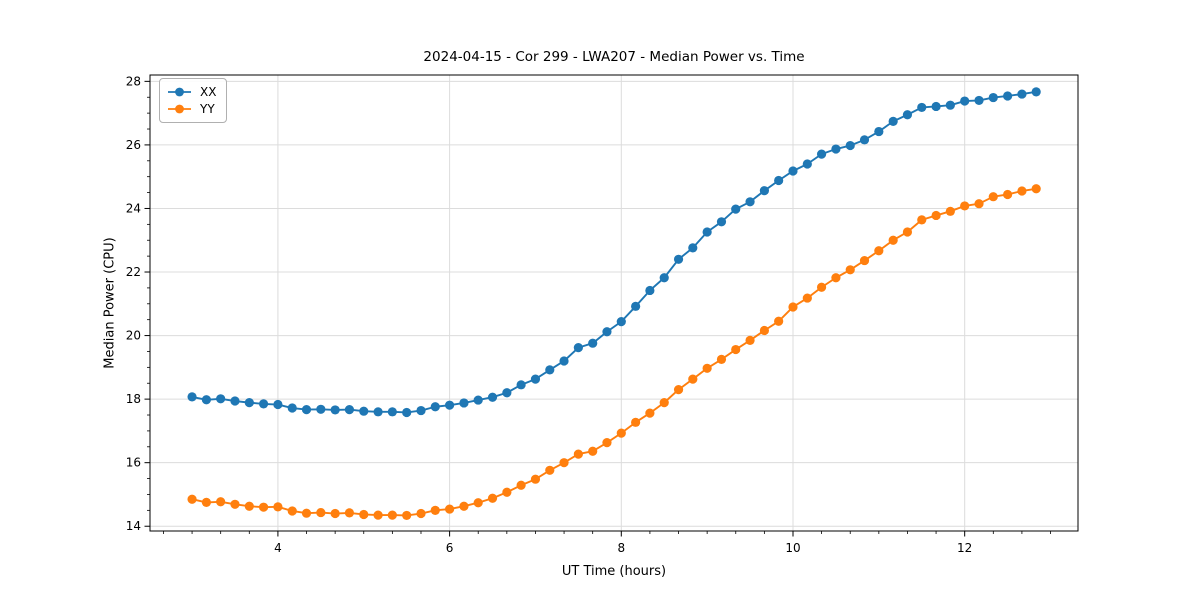 Image resolution: width=1200 pixels, height=600 pixels. I want to click on y-tick-label: 24, so click(133, 208).